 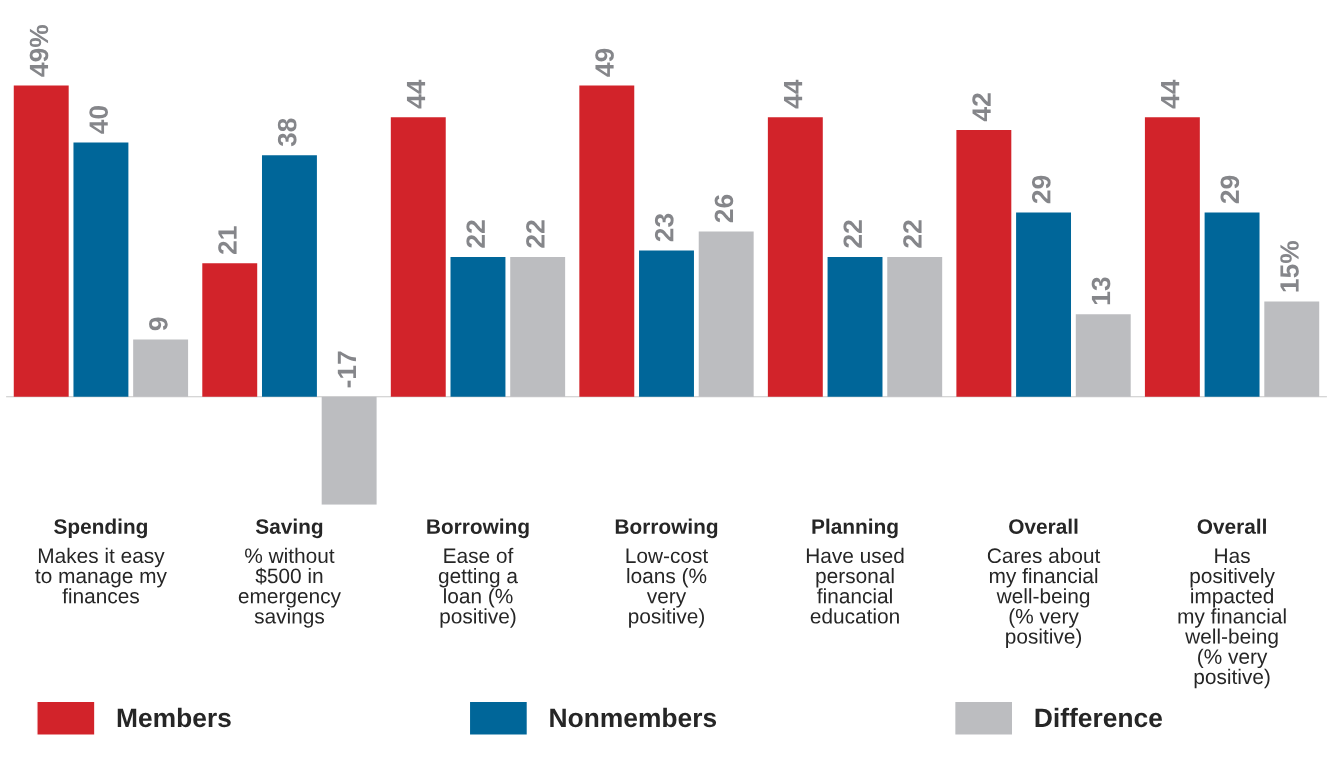 I want to click on x-tick-label: Borrowing Low-cost loans (% very positive), so click(x=666, y=573).